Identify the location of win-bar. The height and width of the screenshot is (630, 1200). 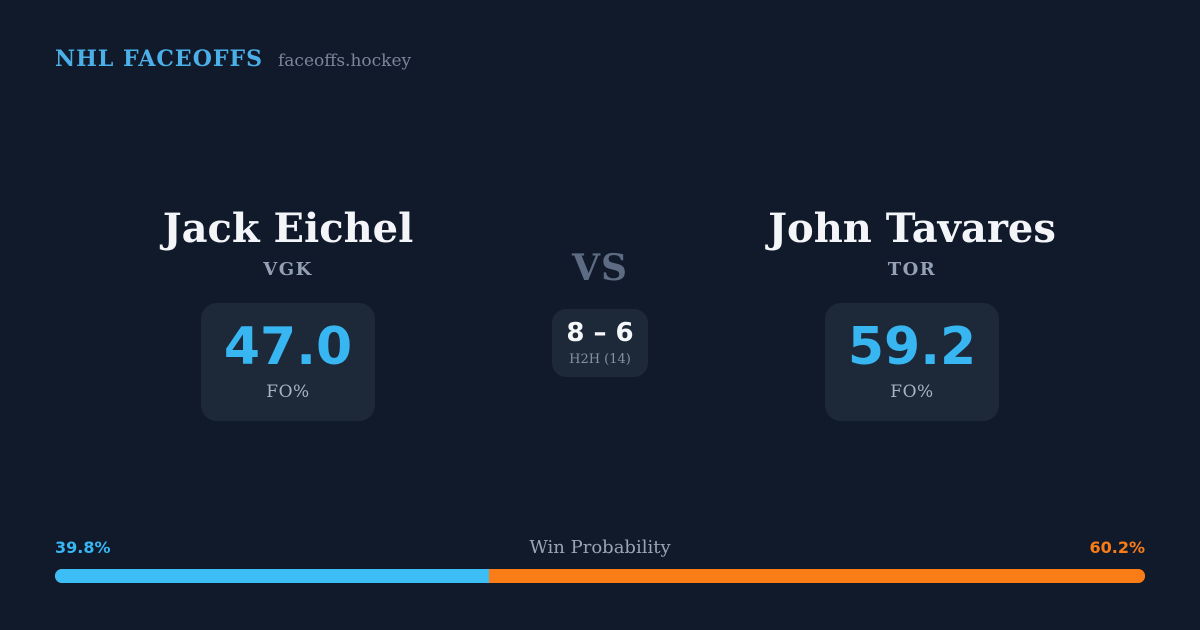
(600, 576).